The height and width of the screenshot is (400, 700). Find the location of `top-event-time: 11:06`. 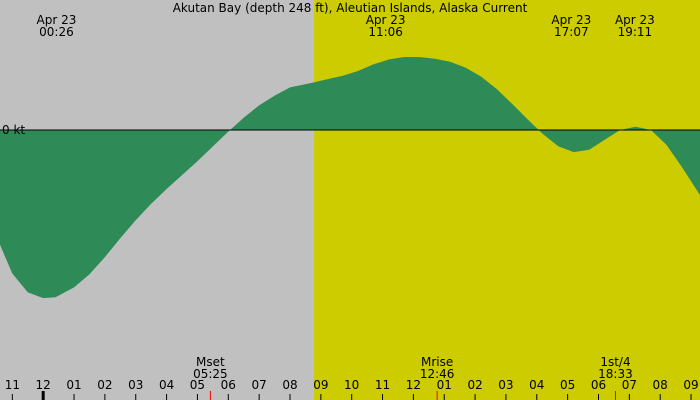

top-event-time: 11:06 is located at coordinates (385, 32).